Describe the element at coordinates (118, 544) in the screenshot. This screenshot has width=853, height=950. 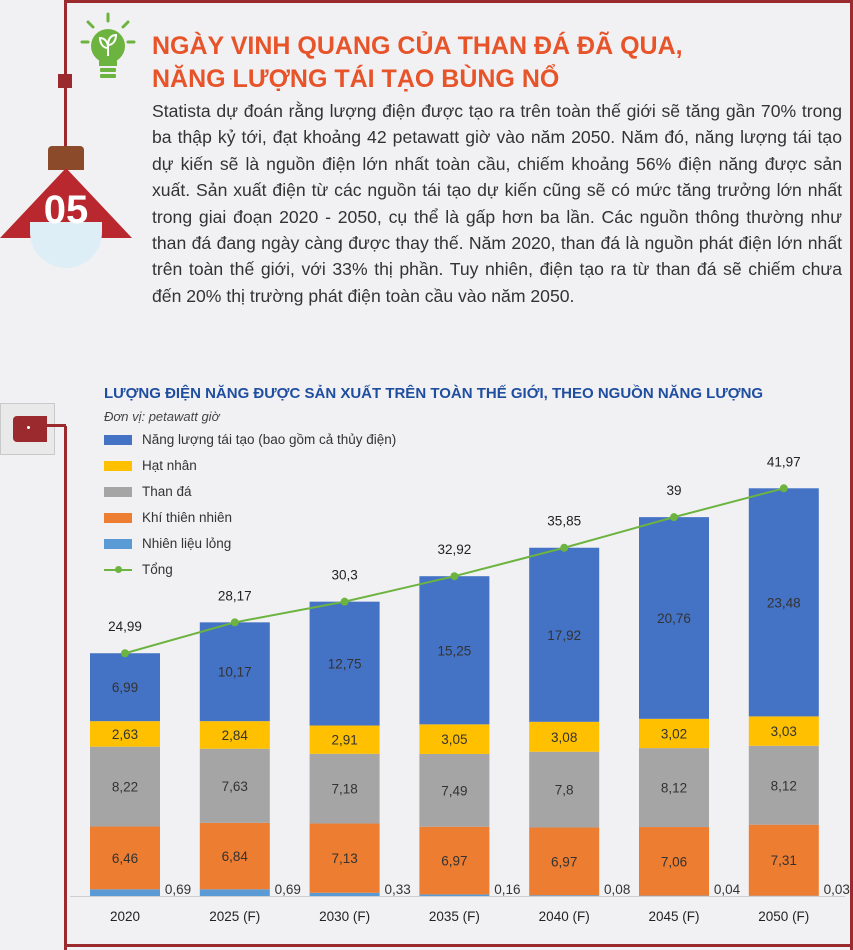
I see `legend-swatch-liquid` at that location.